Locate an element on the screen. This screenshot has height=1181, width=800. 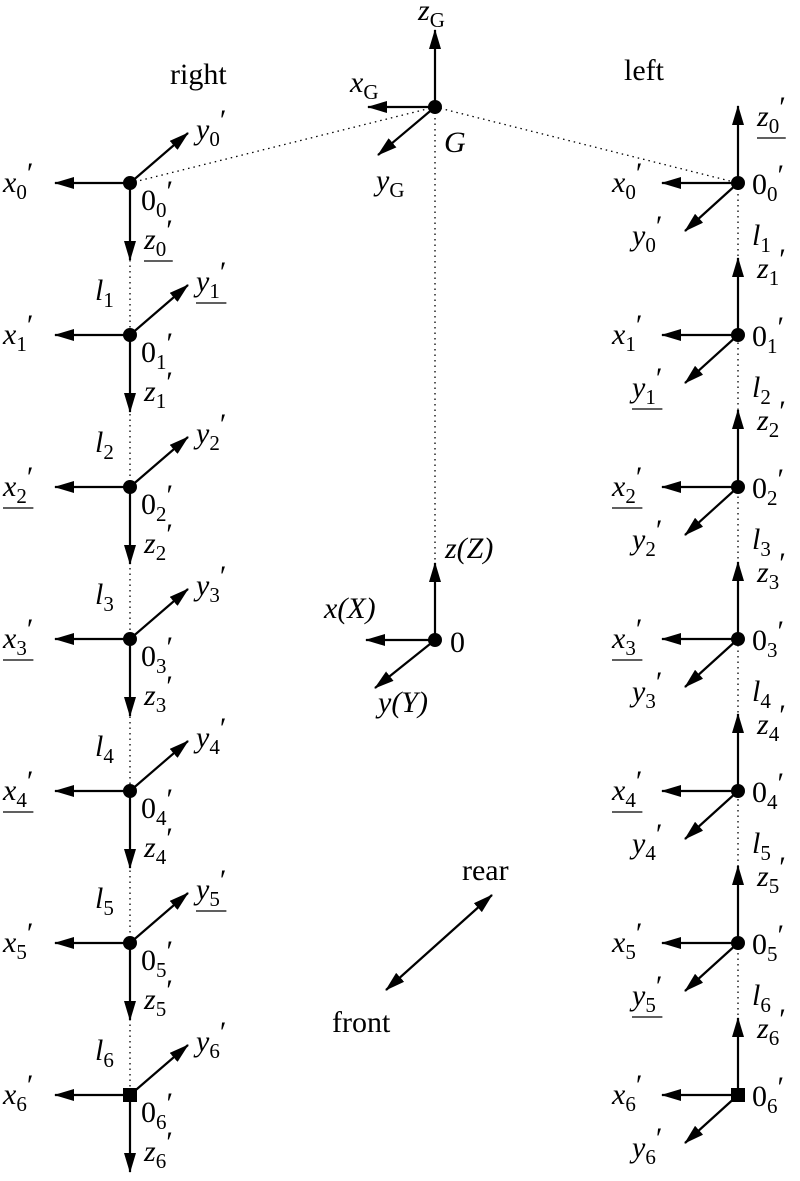
right-y-label-6-base: y is located at coordinates (201, 1041).